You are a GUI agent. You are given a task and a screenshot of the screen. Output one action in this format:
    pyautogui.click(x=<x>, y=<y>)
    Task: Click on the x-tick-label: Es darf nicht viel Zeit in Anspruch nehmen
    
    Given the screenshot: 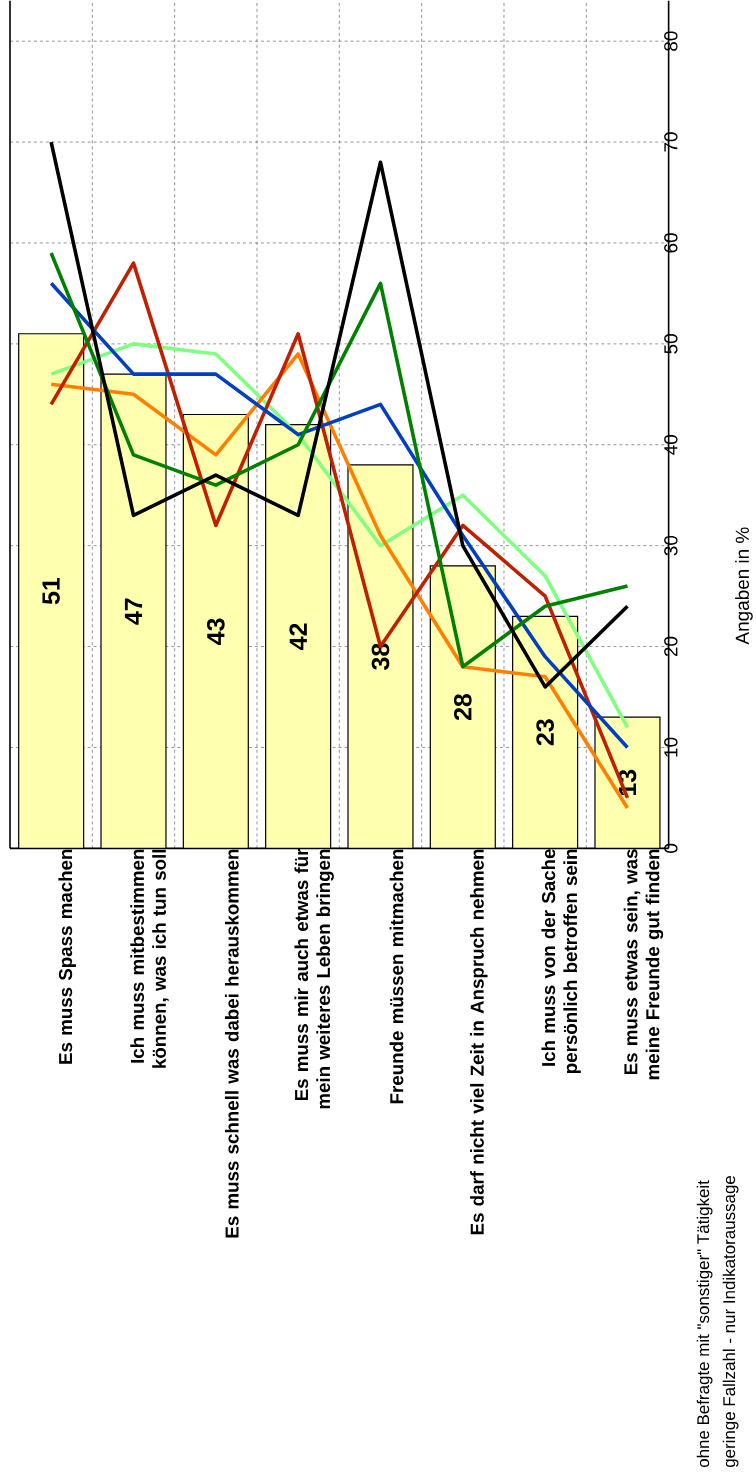 What is the action you would take?
    pyautogui.click(x=479, y=1042)
    